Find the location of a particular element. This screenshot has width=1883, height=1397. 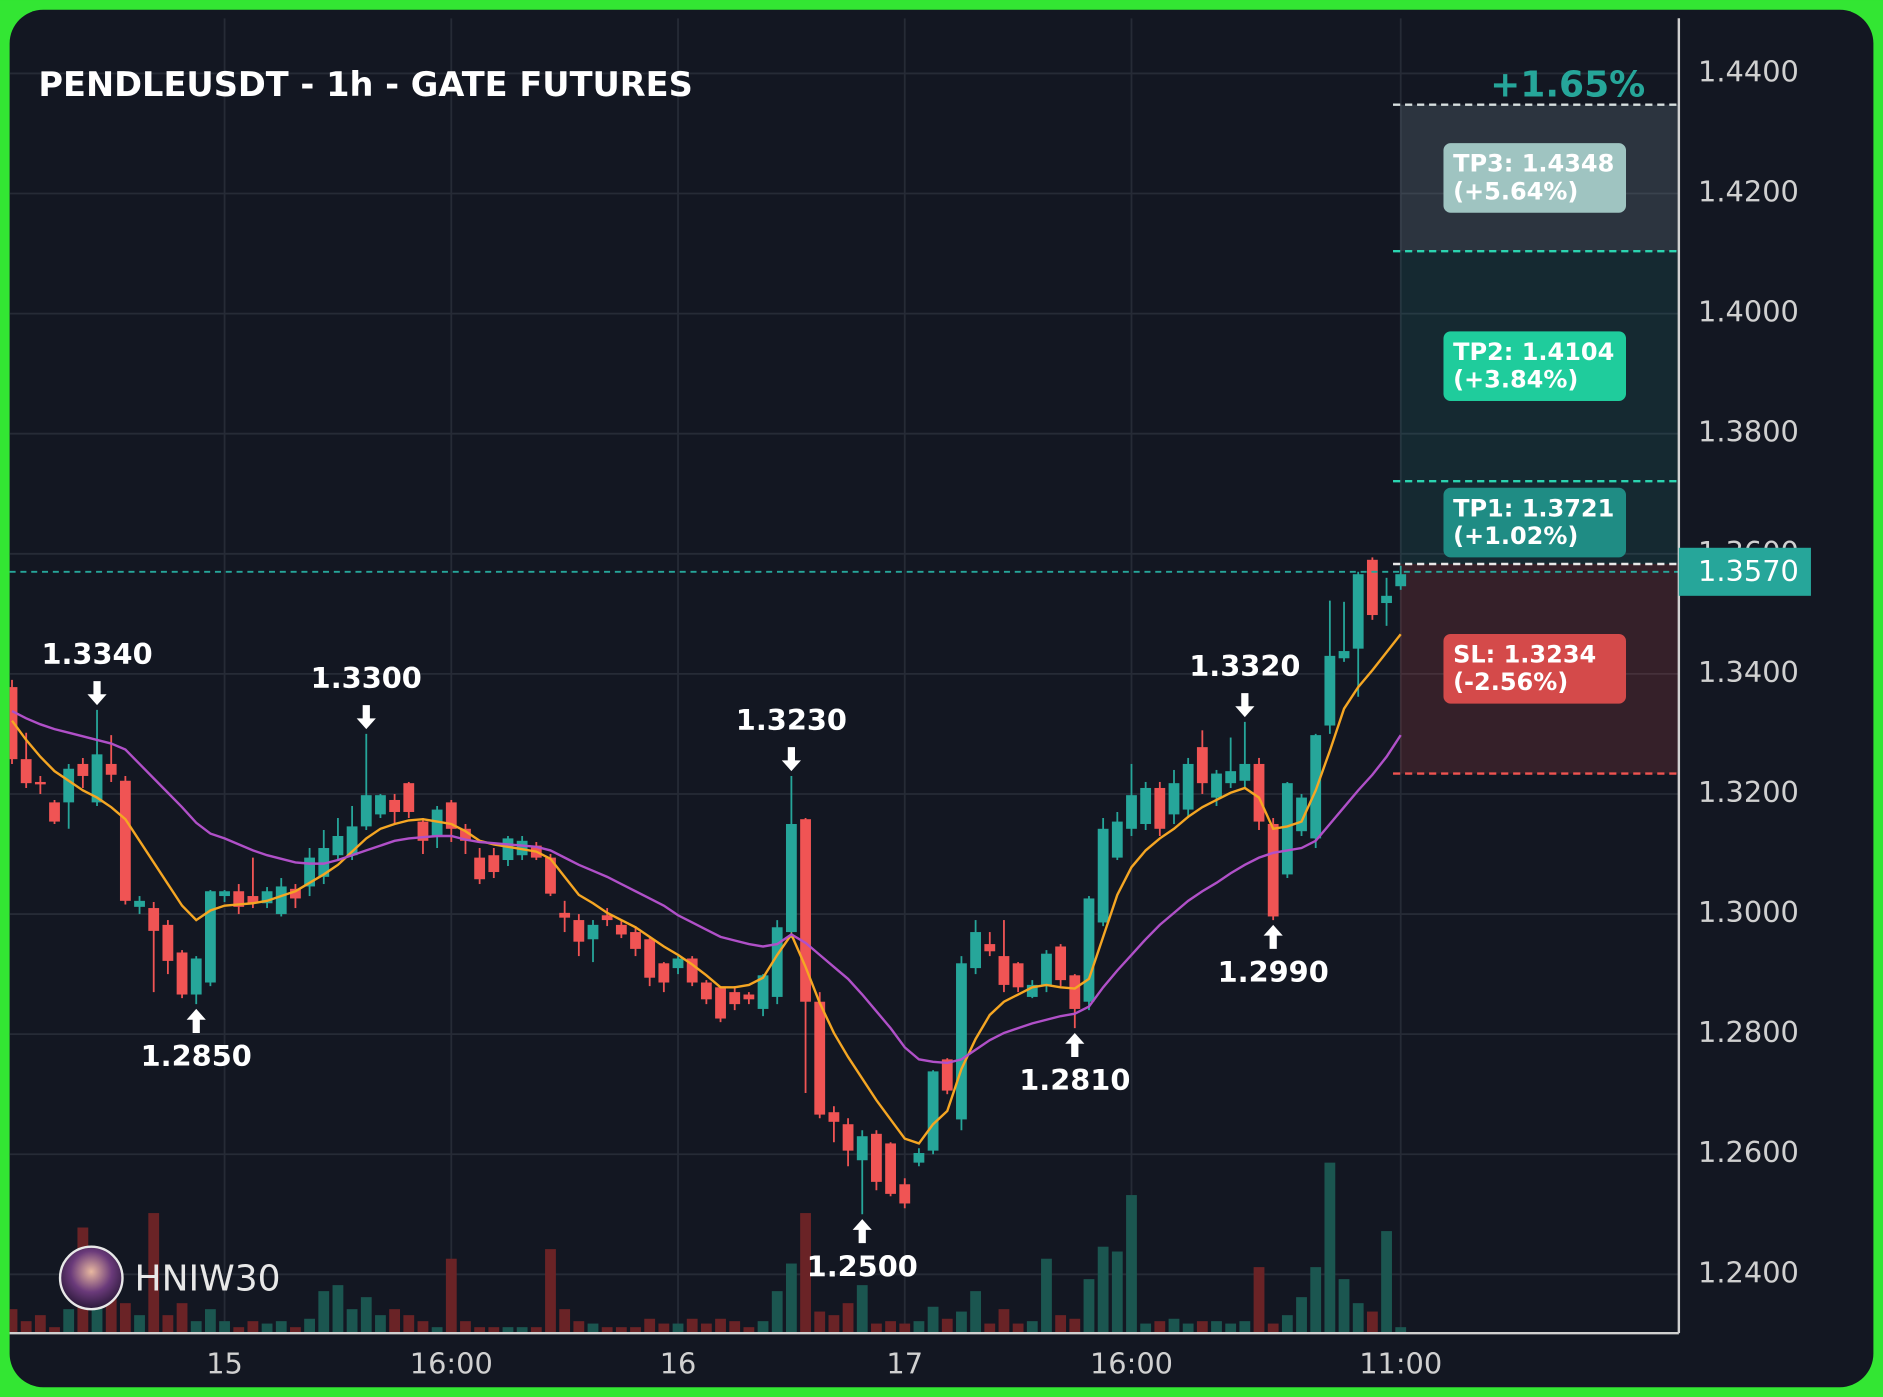

y-tick-label: 1.4200 is located at coordinates (1748, 192).